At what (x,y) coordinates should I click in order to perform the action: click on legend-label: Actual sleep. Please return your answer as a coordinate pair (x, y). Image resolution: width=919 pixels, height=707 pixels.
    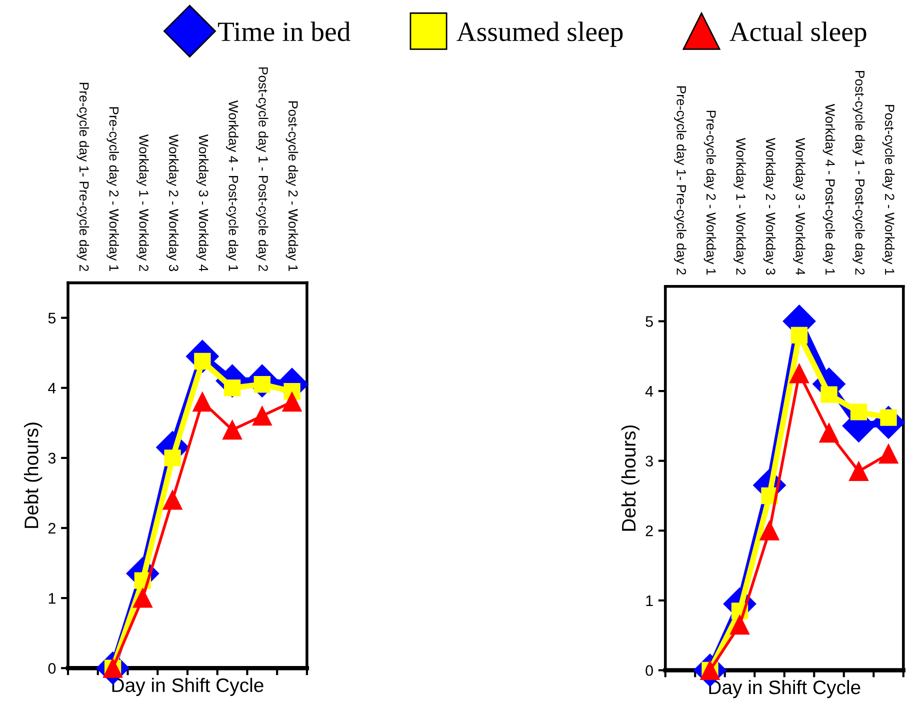
    Looking at the image, I should click on (798, 34).